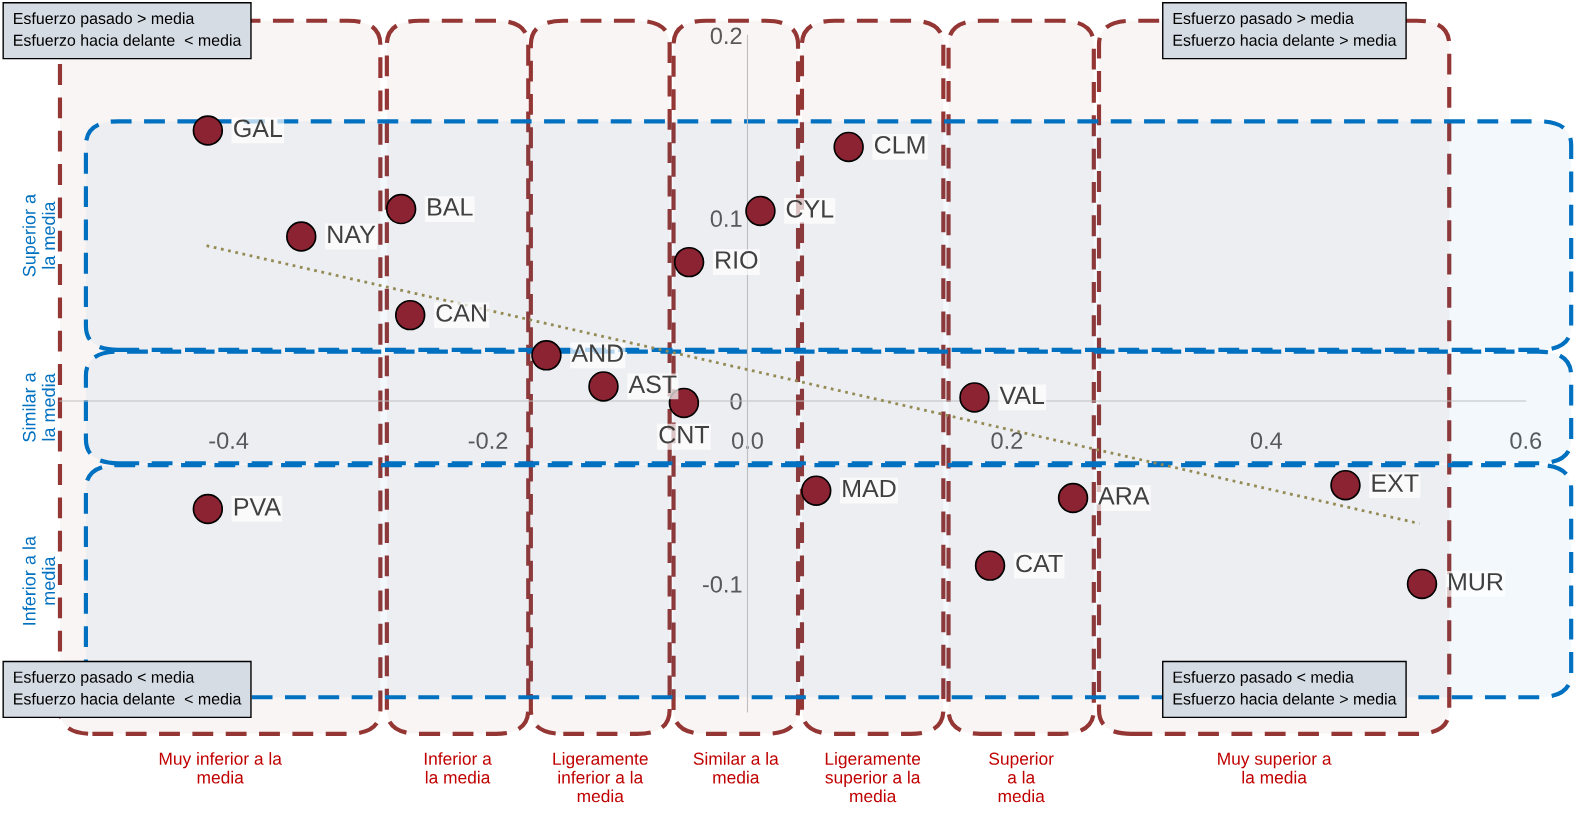 The image size is (1595, 823). What do you see at coordinates (597, 353) in the screenshot?
I see `data-label: AND` at bounding box center [597, 353].